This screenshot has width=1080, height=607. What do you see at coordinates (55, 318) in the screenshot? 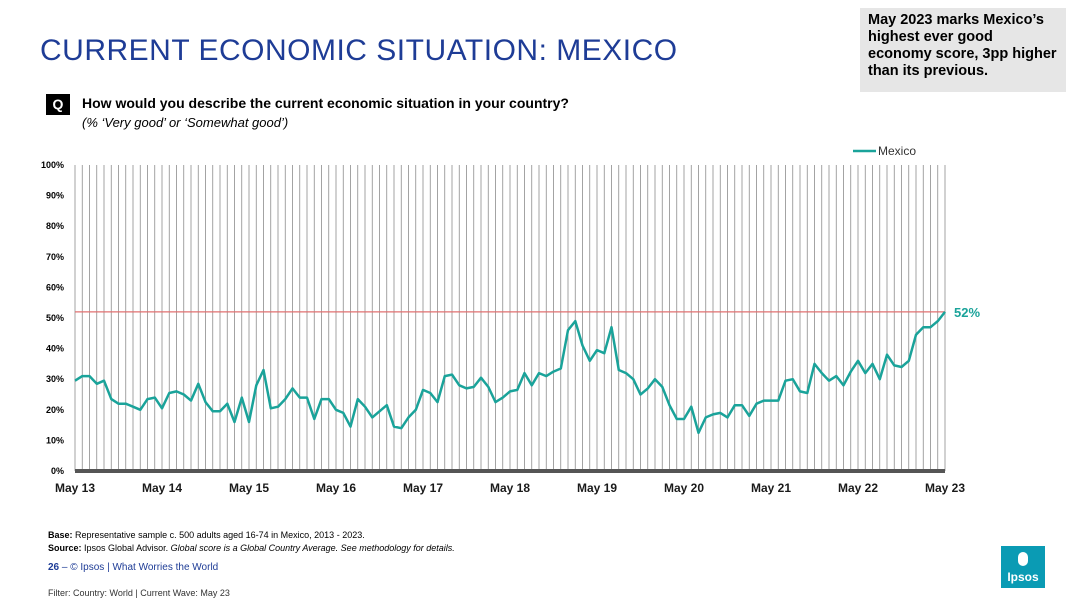
I see `y-tick-label: 50%` at bounding box center [55, 318].